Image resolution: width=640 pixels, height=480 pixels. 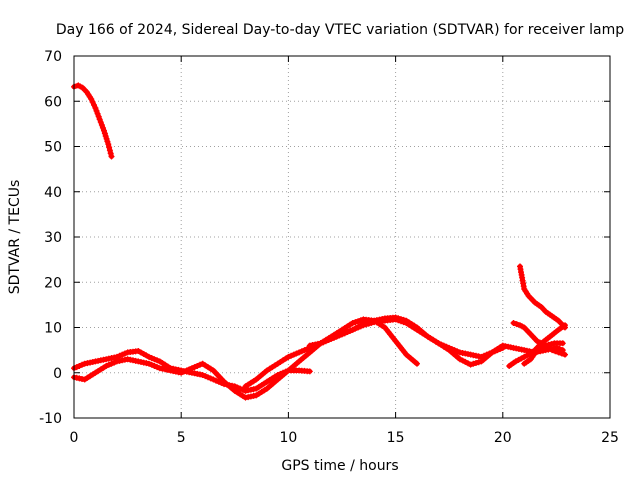 What do you see at coordinates (50, 419) in the screenshot?
I see `y-tick-label: -10` at bounding box center [50, 419].